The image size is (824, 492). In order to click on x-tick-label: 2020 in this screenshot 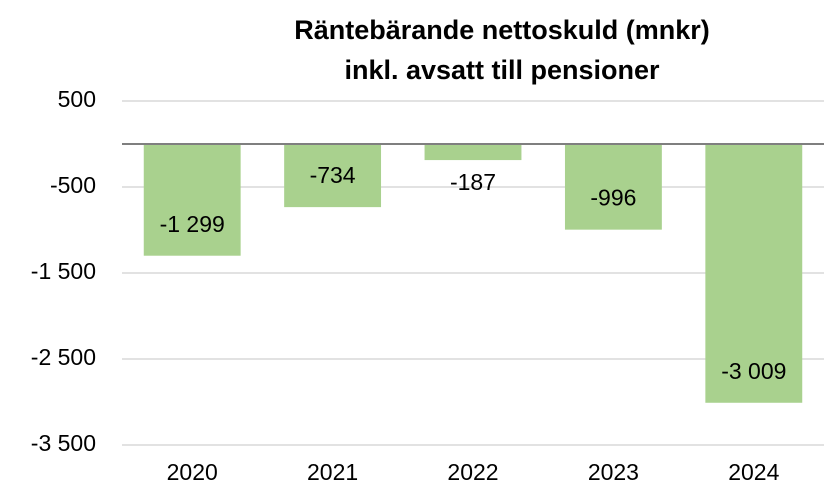, I will do `click(192, 472)`.